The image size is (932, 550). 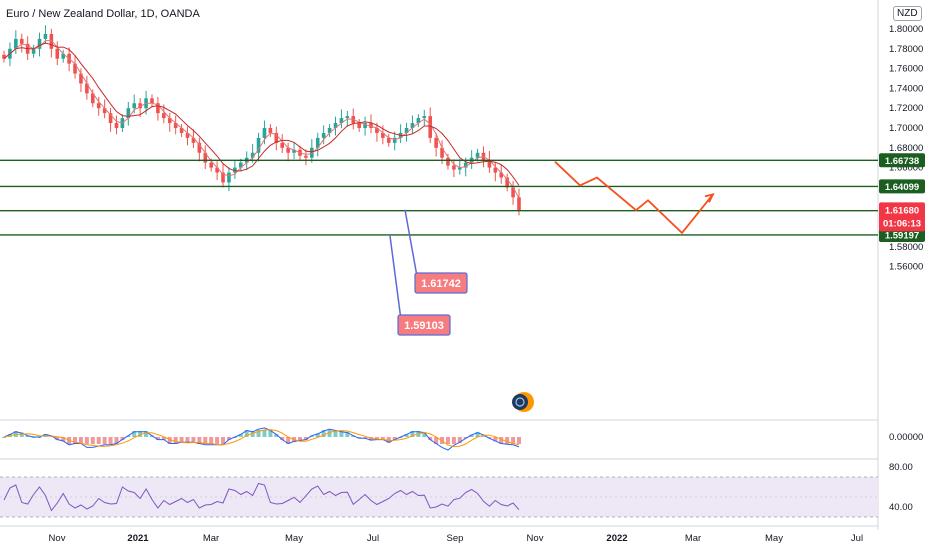 I want to click on projection-path, so click(x=634, y=198).